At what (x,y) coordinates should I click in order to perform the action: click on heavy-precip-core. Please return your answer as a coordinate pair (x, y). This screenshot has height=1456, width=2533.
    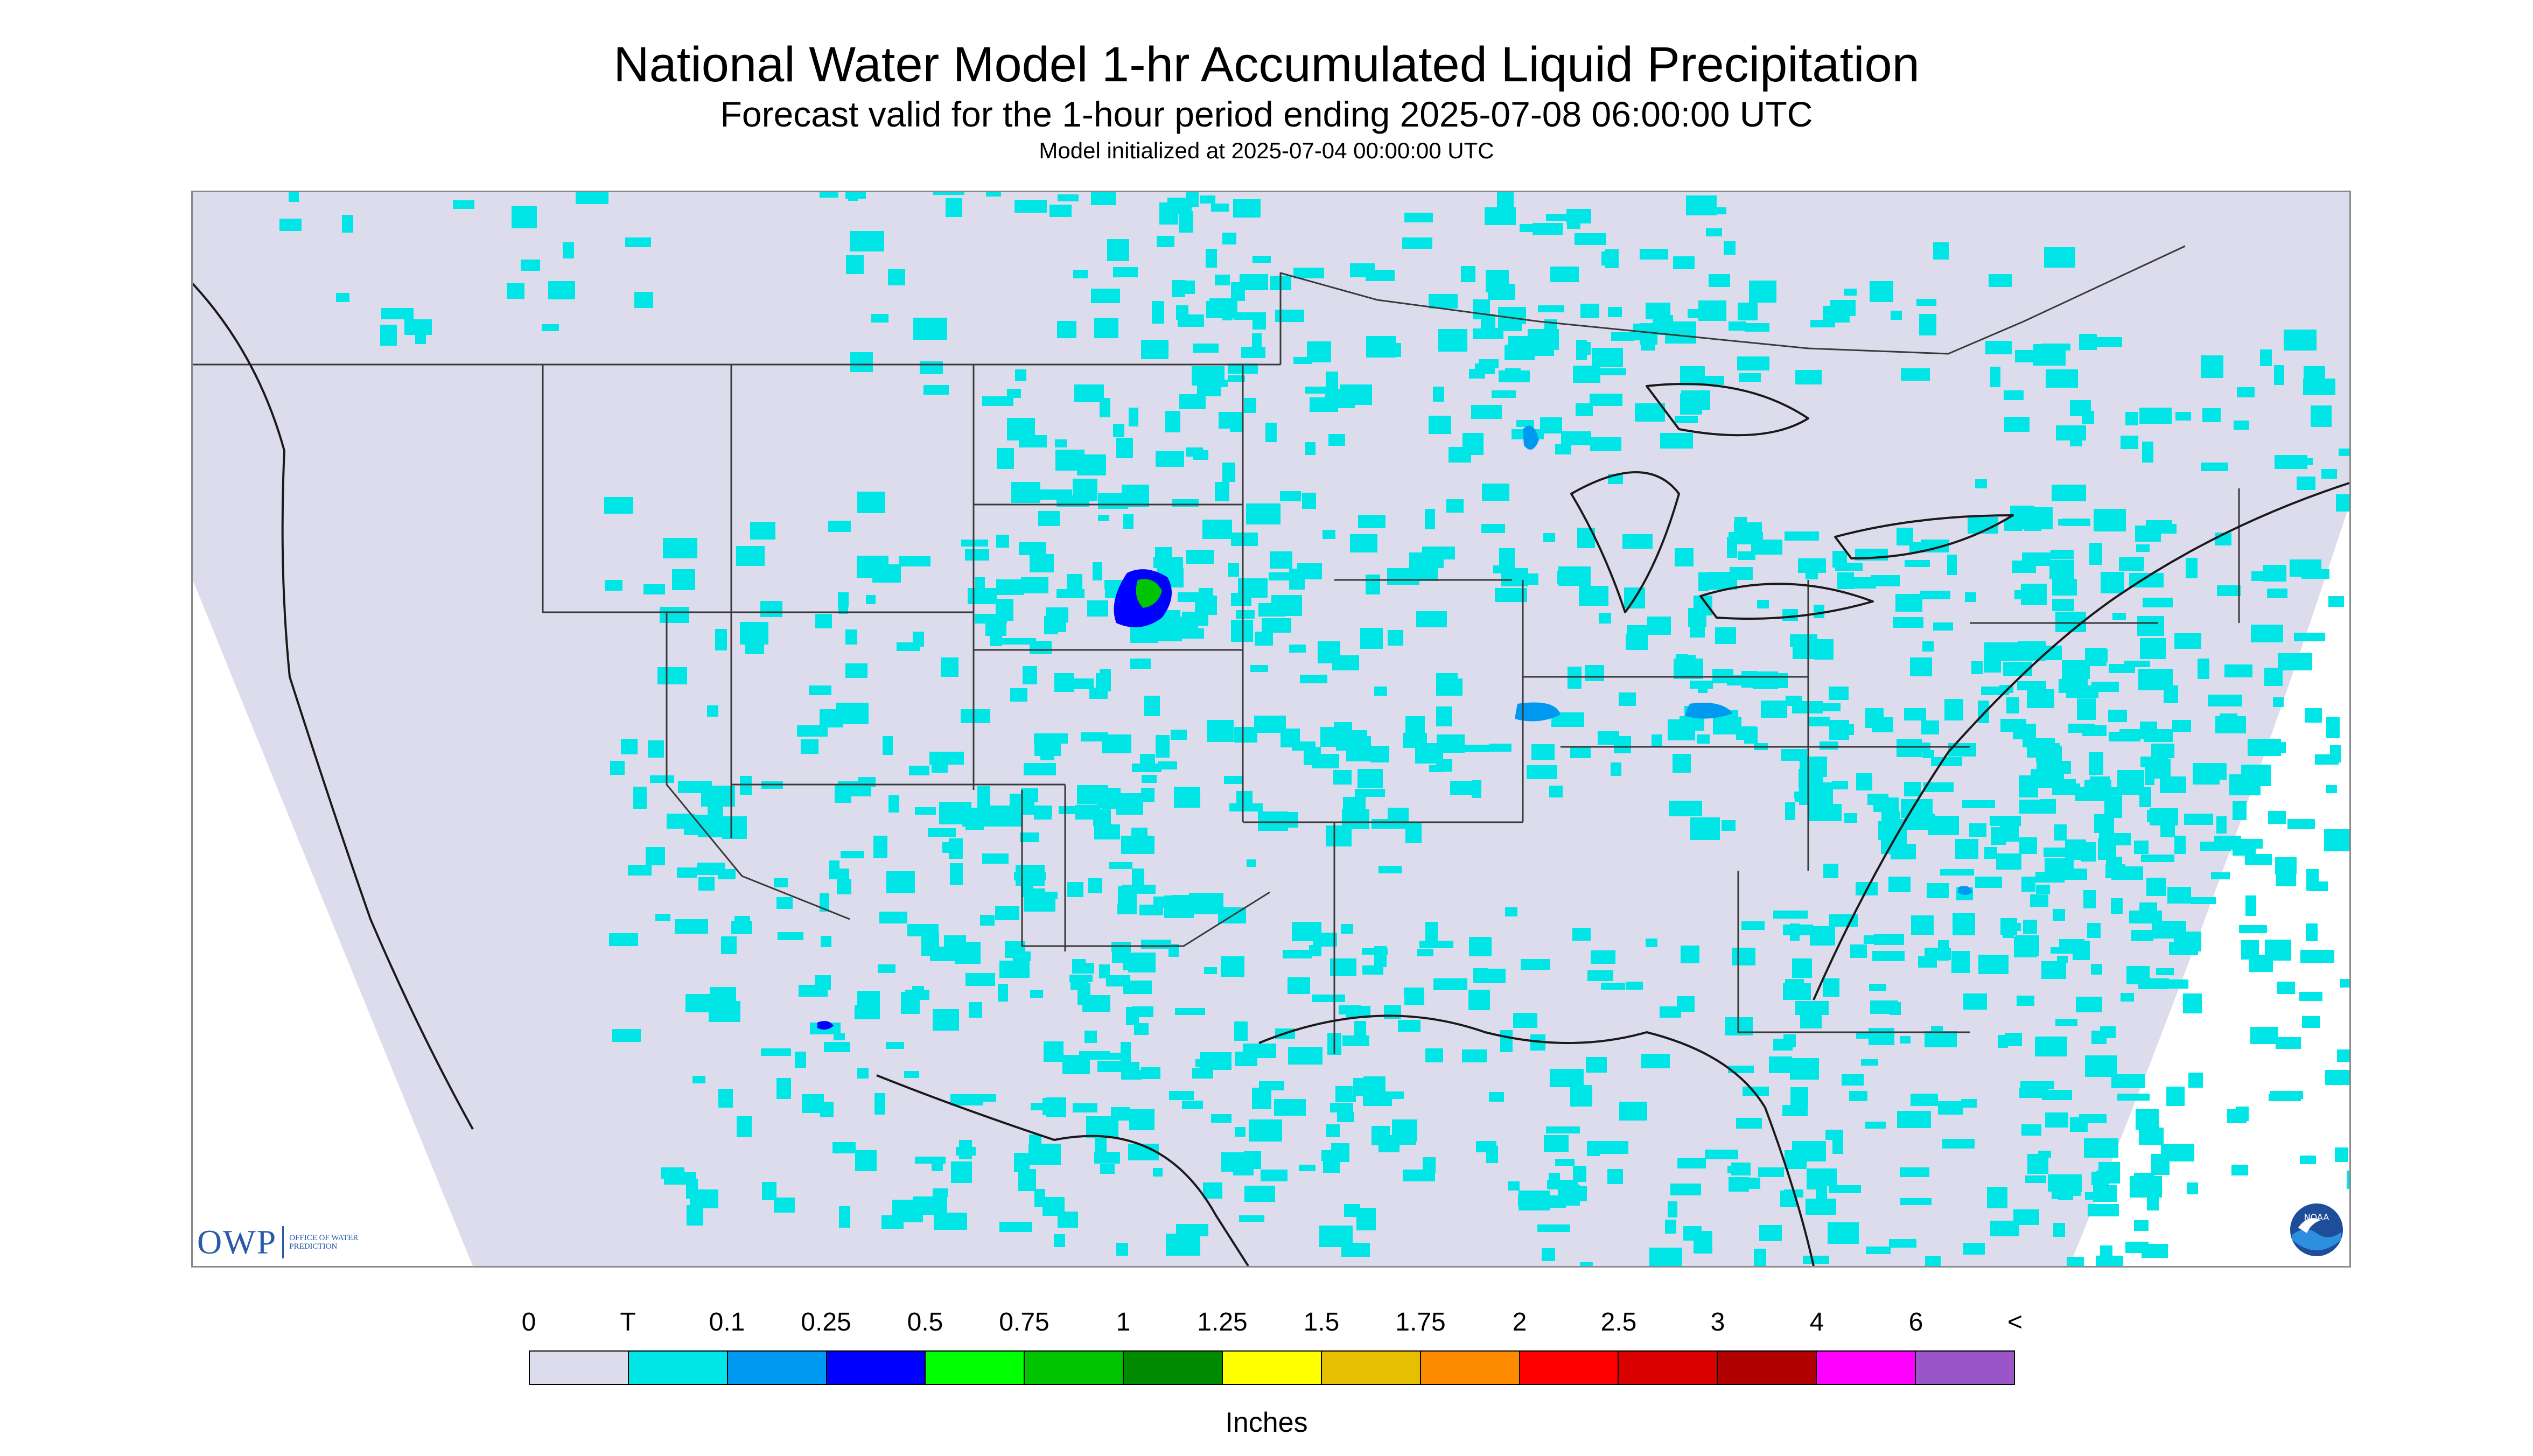
    Looking at the image, I should click on (826, 1025).